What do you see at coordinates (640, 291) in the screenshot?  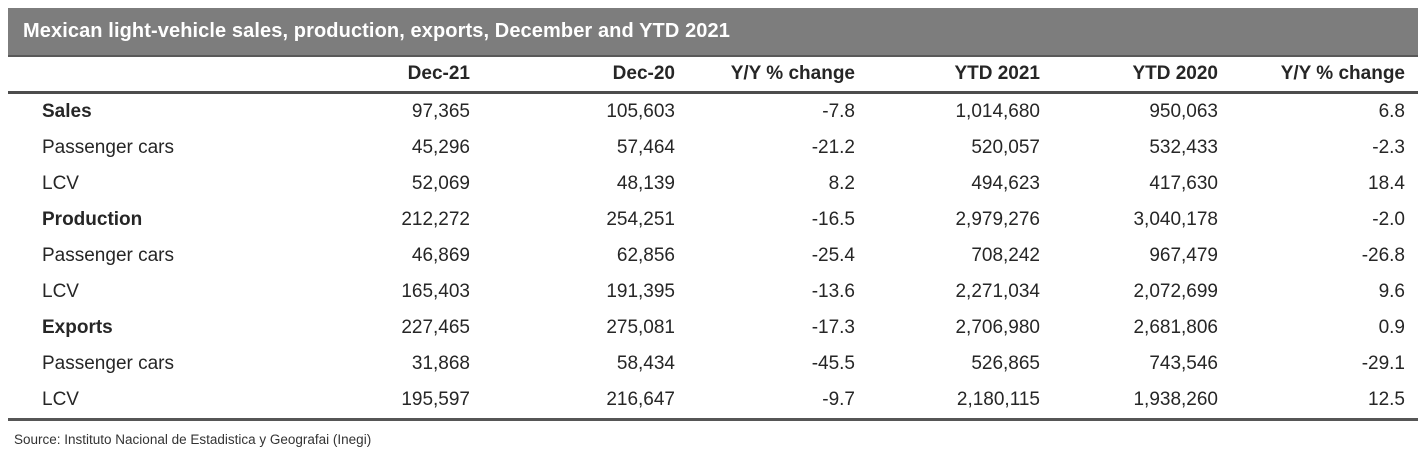 I see `cell-dec20: 191,395` at bounding box center [640, 291].